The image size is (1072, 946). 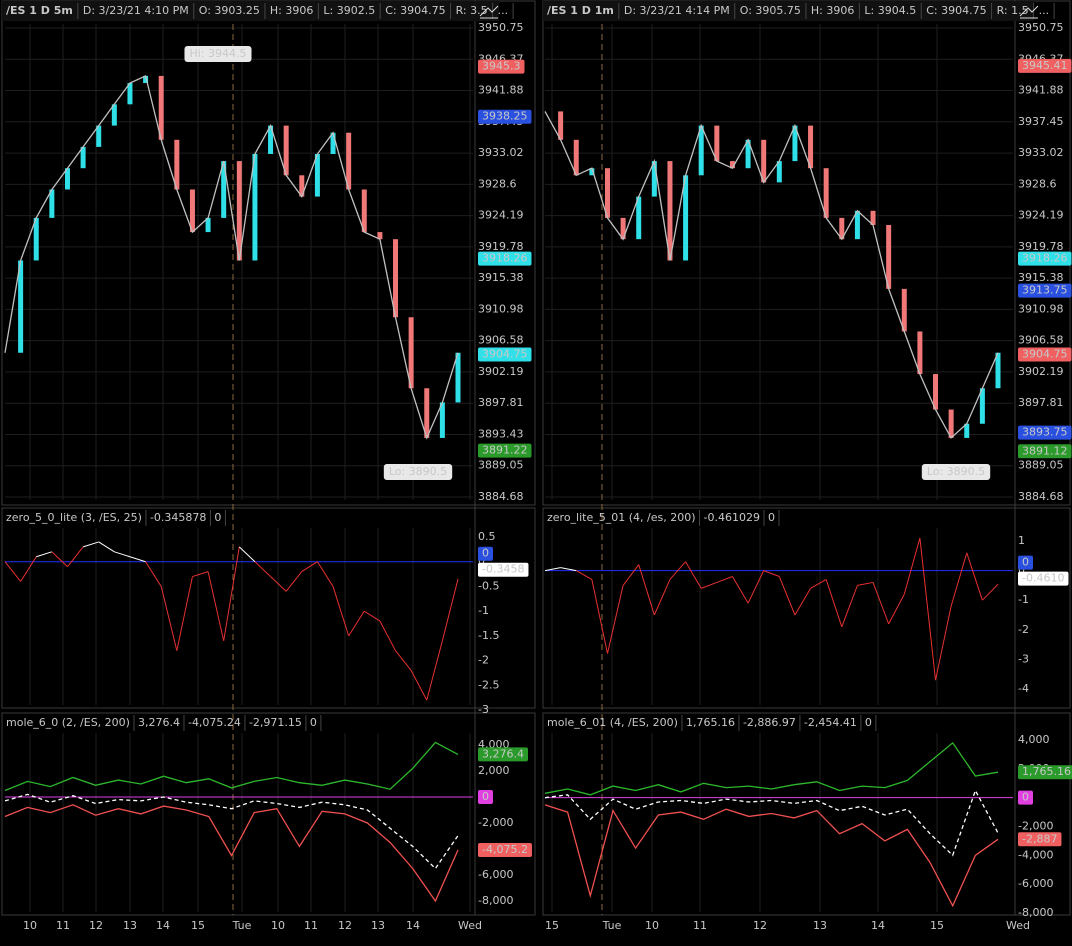 I want to click on badge-label: 3918.26, so click(x=505, y=258).